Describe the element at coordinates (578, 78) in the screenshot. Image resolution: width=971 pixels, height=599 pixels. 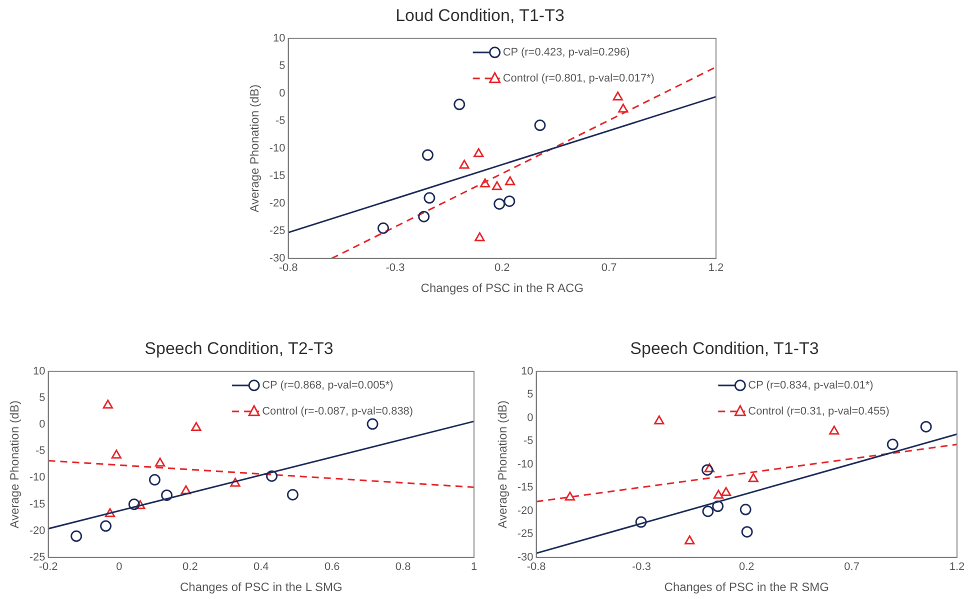
I see `legend-label: Control (r=0.801, p-val=0.017*)` at that location.